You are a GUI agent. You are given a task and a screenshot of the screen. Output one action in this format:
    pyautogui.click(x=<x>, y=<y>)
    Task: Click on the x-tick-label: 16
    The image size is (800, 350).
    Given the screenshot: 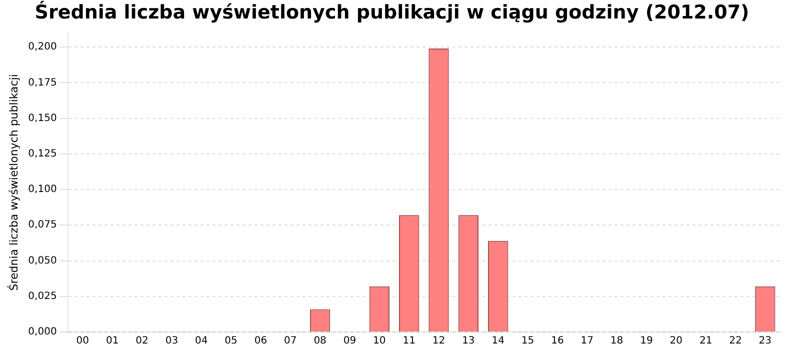 What is the action you would take?
    pyautogui.click(x=557, y=341)
    